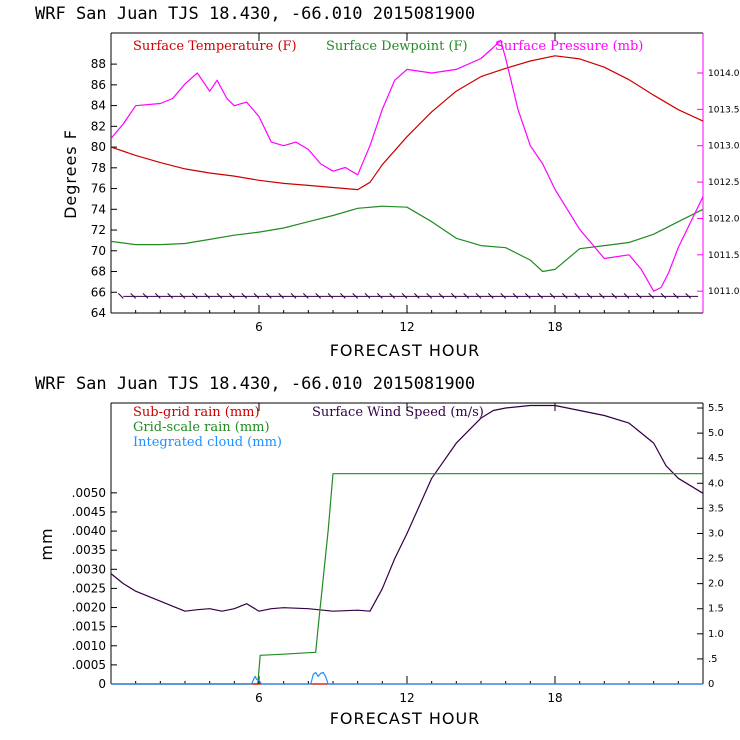 This screenshot has width=740, height=740. I want to click on temp-y2-tick-label: 1014.0, so click(724, 74).